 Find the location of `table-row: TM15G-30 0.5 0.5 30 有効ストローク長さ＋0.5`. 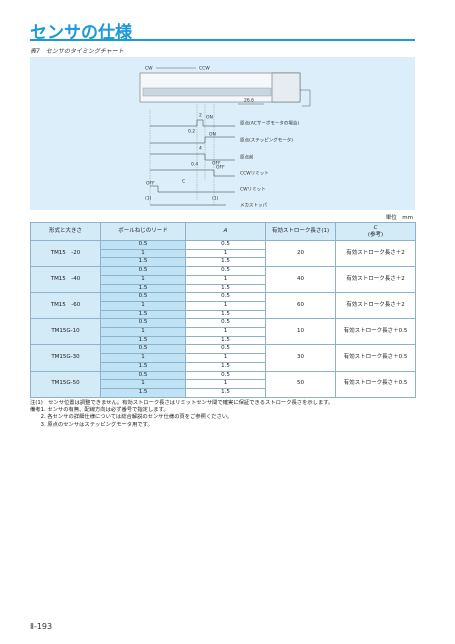

table-row: TM15G-30 0.5 0.5 30 有効ストローク長さ＋0.5 is located at coordinates (223, 358).